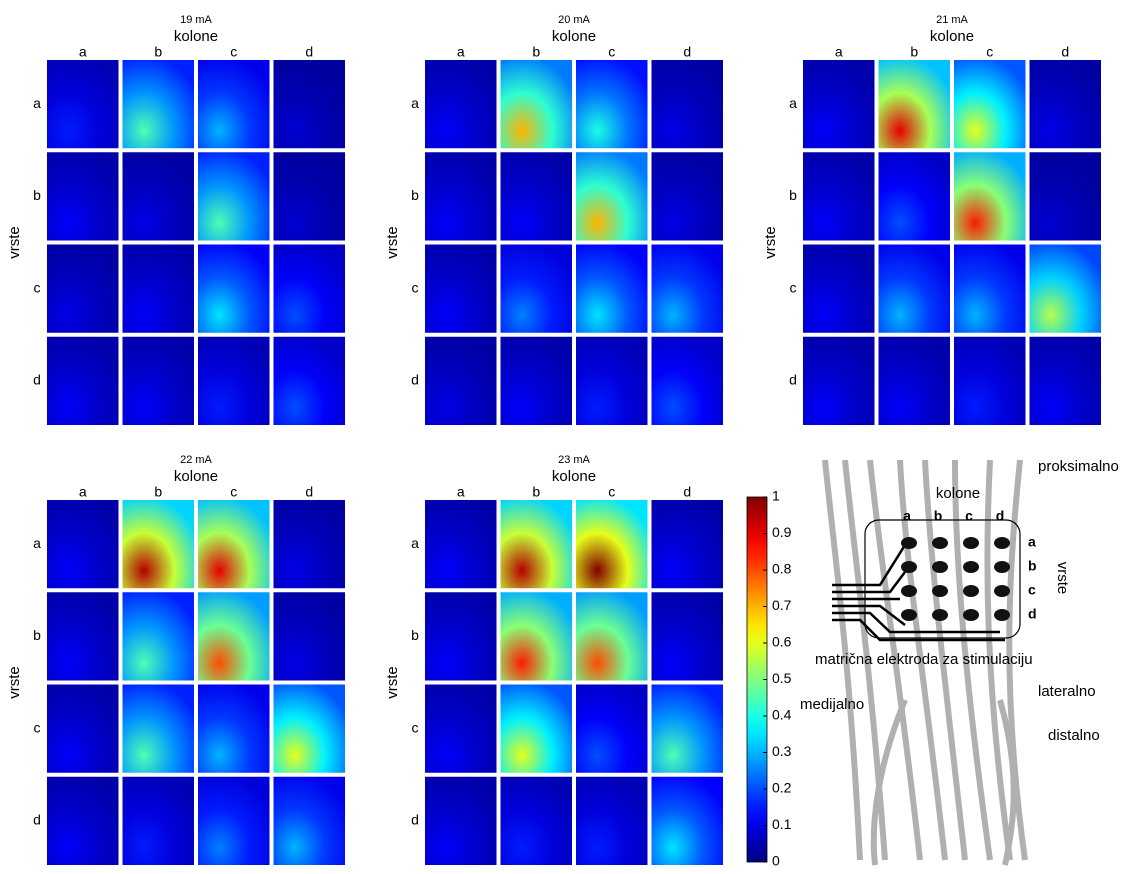 The image size is (1133, 874). What do you see at coordinates (918, 593) in the screenshot?
I see `electrode-leads` at bounding box center [918, 593].